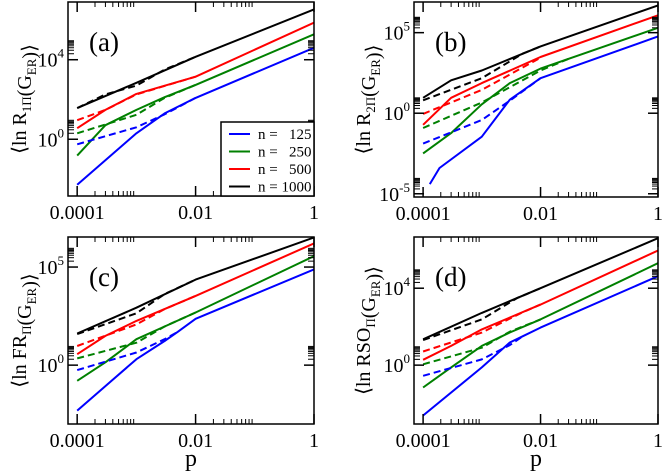 The width and height of the screenshot is (664, 472). Describe the element at coordinates (364, 361) in the screenshot. I see `label-text: ⟨ln RSO` at that location.